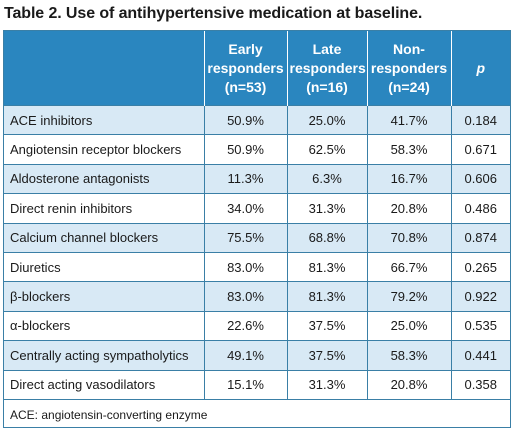 The width and height of the screenshot is (513, 430). Describe the element at coordinates (104, 325) in the screenshot. I see `row-label: α-blockers` at that location.